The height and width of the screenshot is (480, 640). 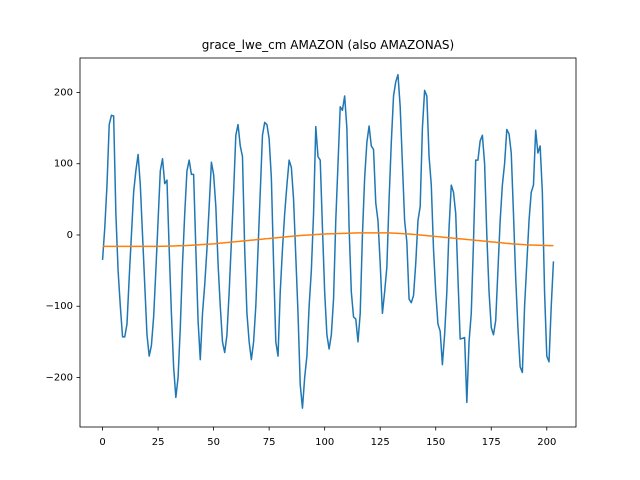 What do you see at coordinates (380, 442) in the screenshot?
I see `x-tick-label: 125` at bounding box center [380, 442].